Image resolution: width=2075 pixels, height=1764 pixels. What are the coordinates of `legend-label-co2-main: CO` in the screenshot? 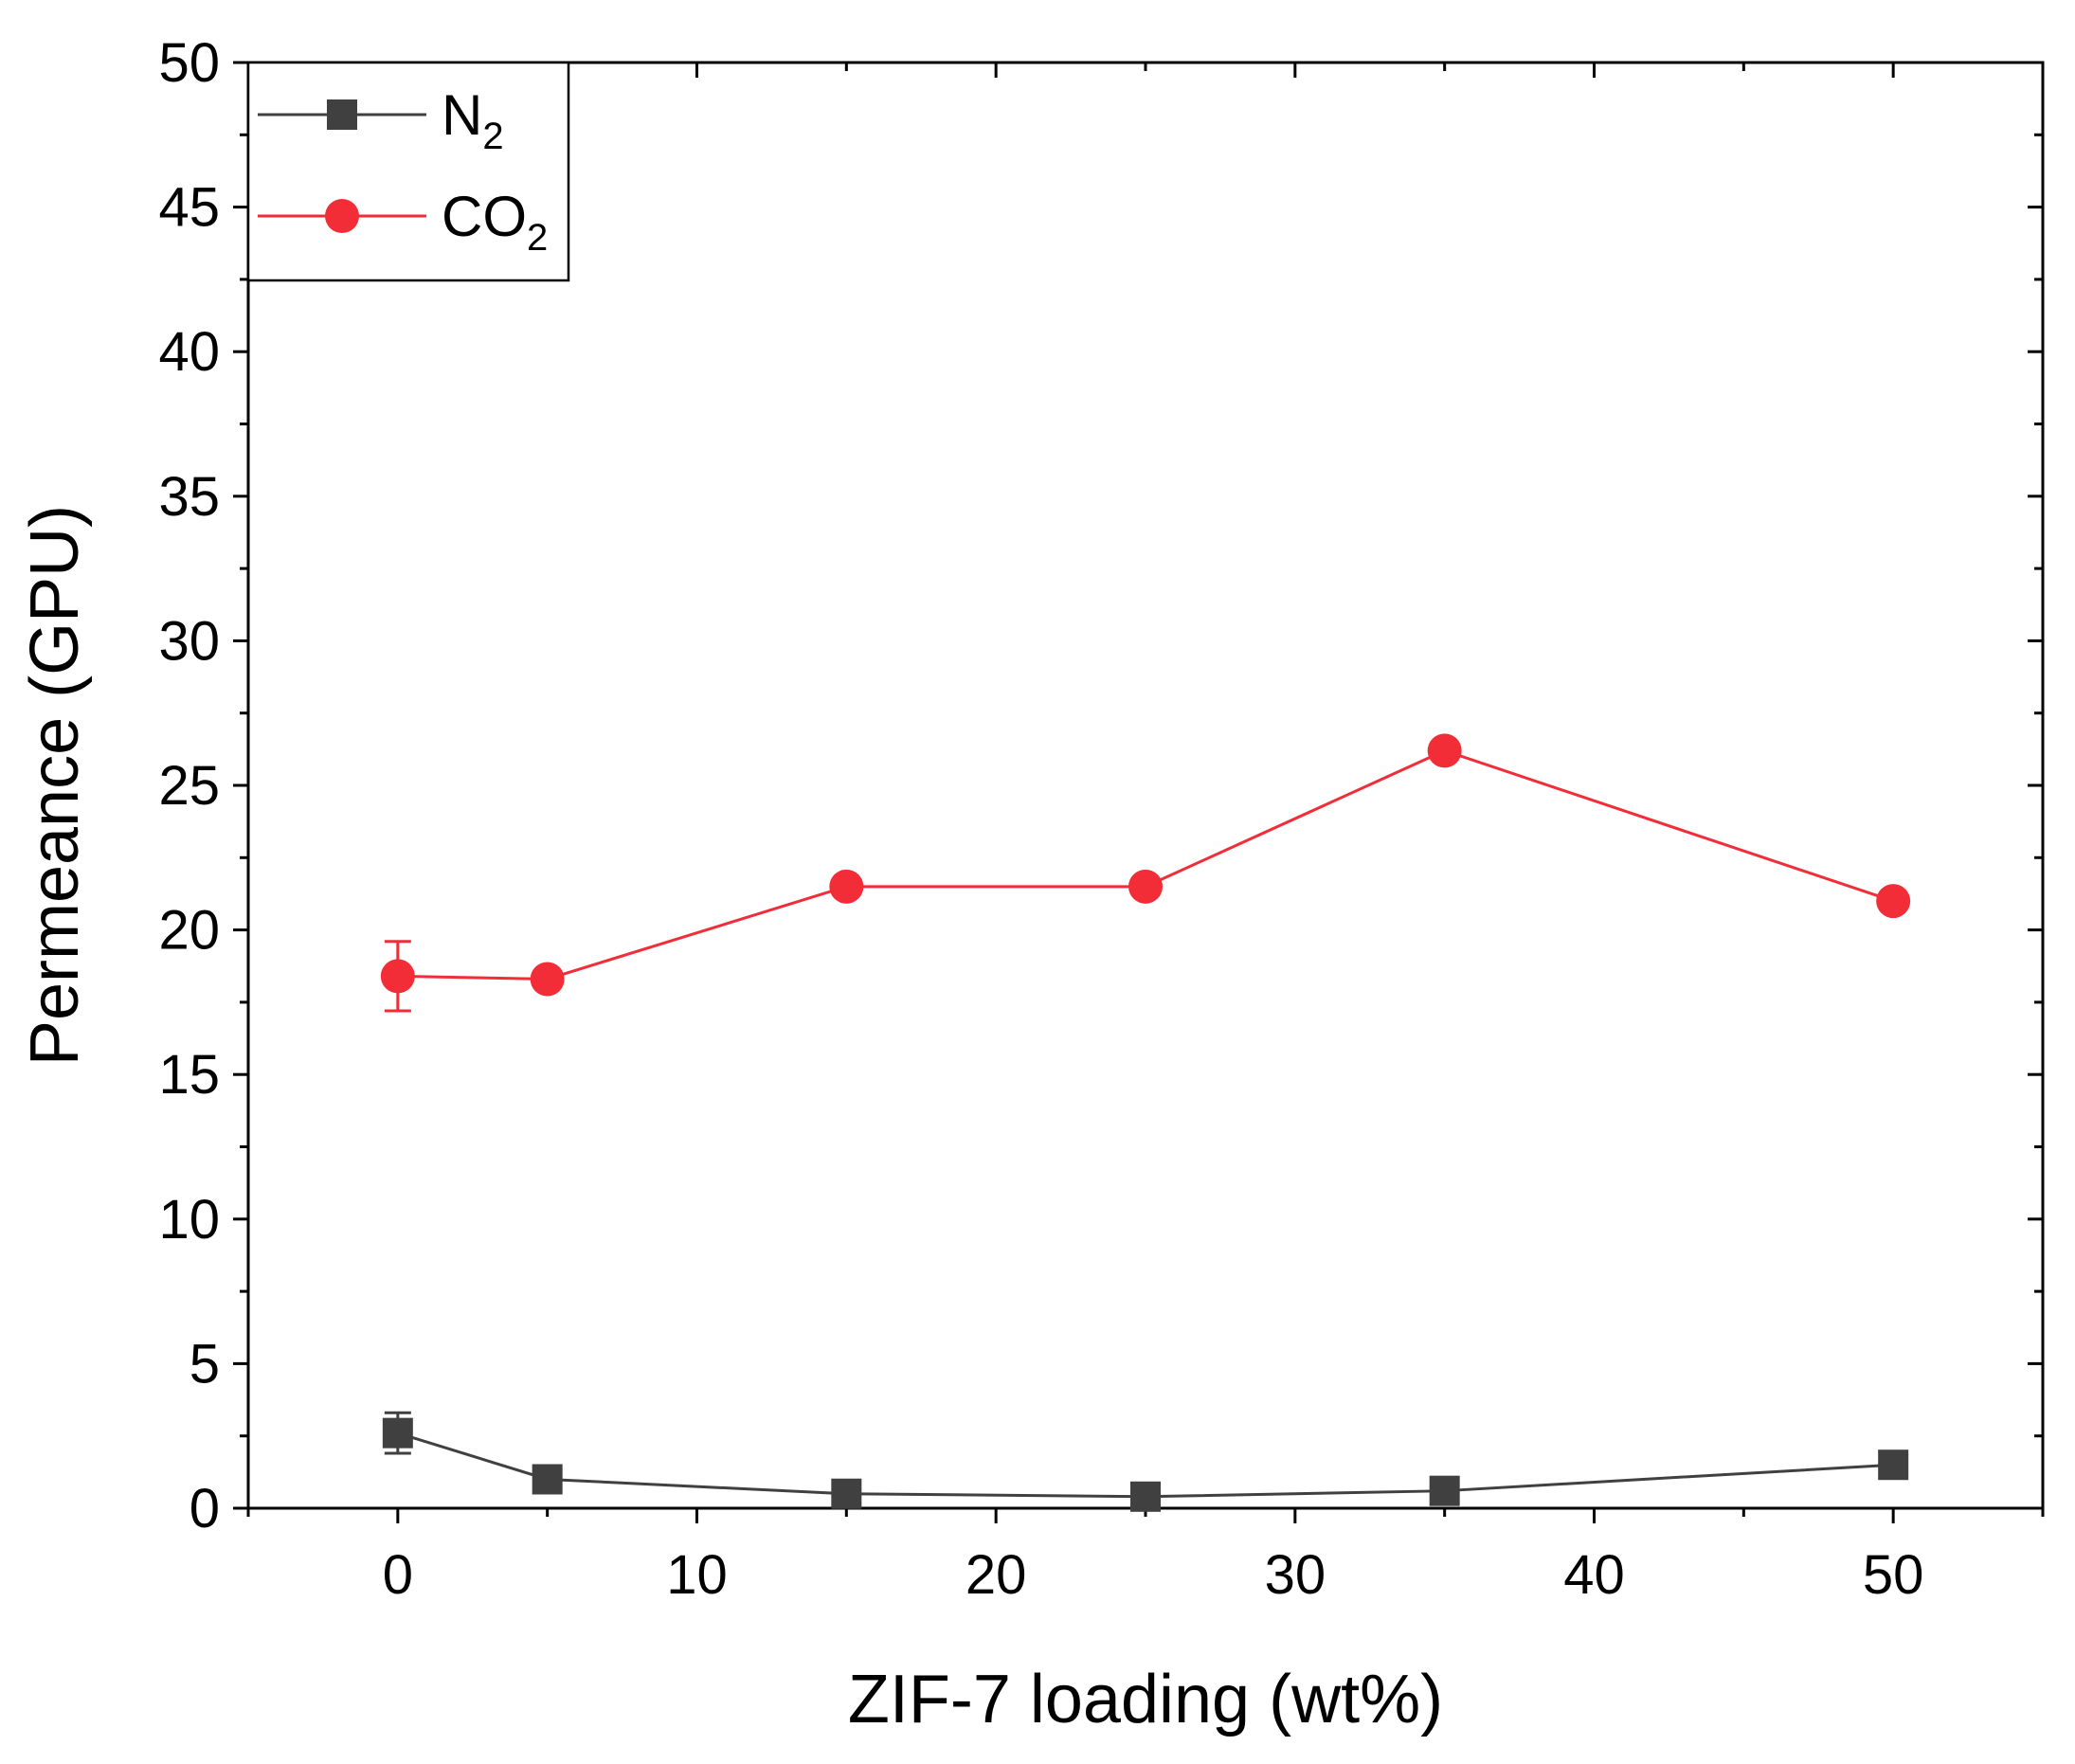 It's located at (484, 216).